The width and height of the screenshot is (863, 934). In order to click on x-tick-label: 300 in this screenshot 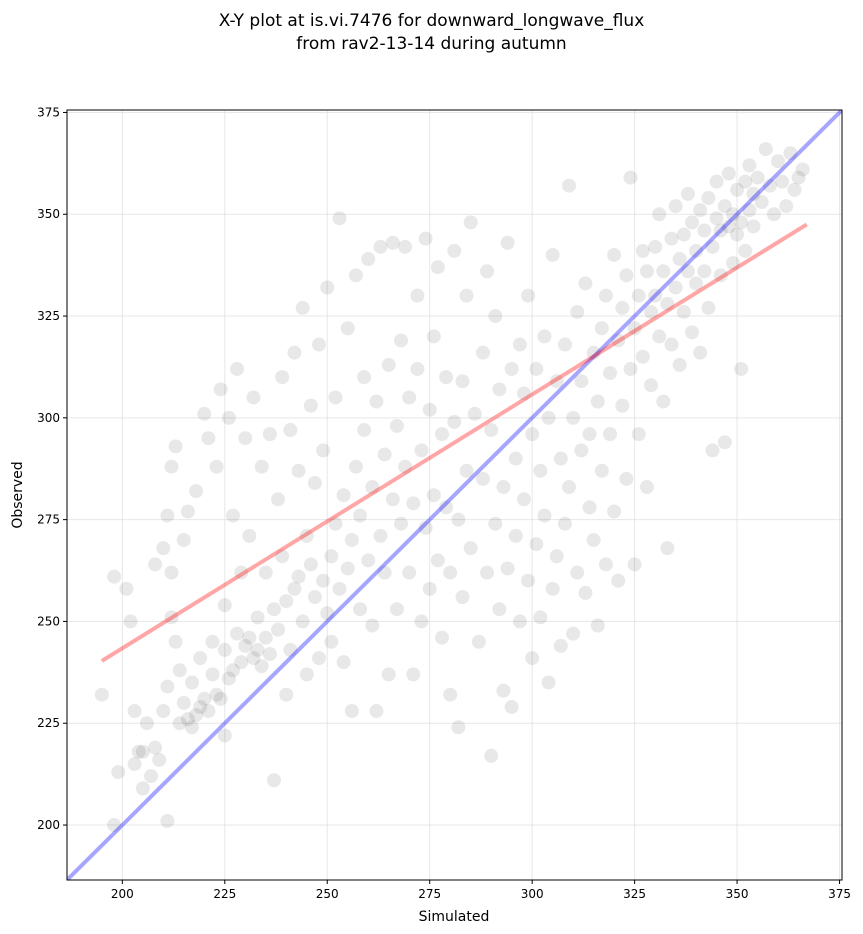, I will do `click(532, 894)`.